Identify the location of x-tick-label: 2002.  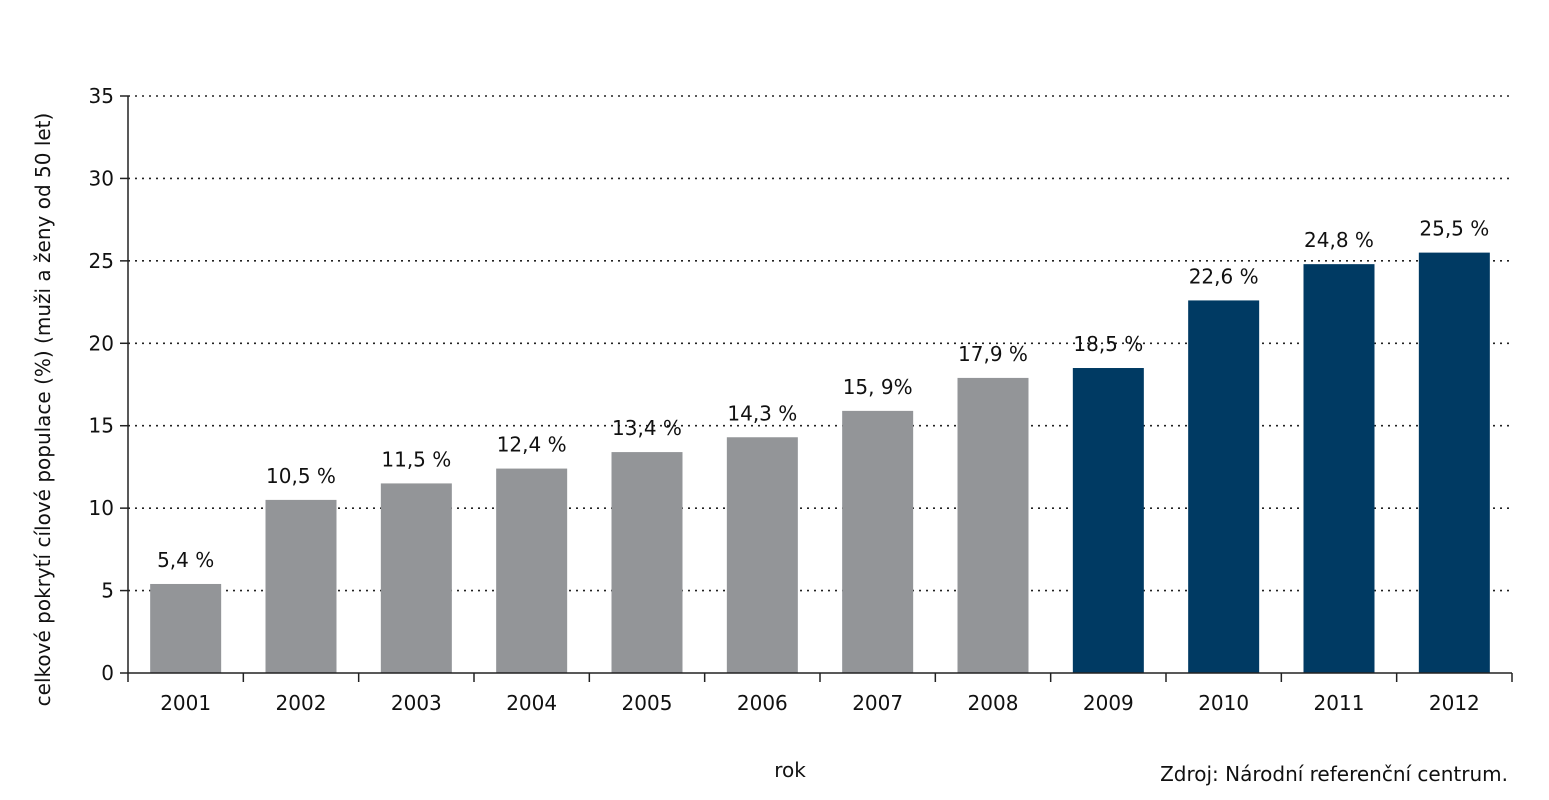
(301, 703).